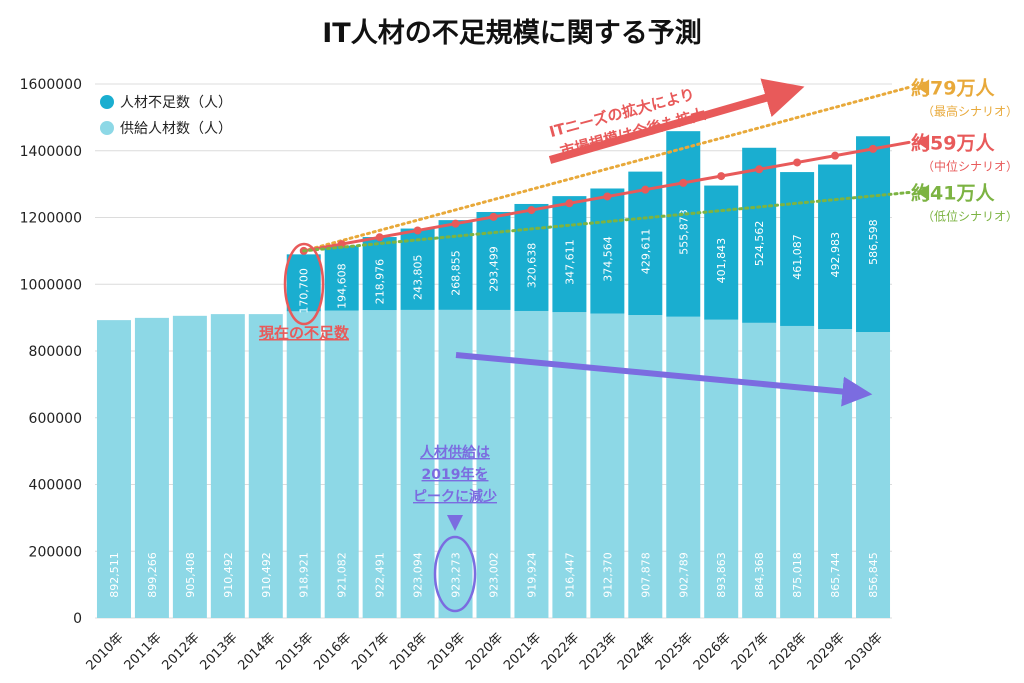 Image resolution: width=1024 pixels, height=683 pixels. I want to click on supply-value-label: 893,863, so click(721, 575).